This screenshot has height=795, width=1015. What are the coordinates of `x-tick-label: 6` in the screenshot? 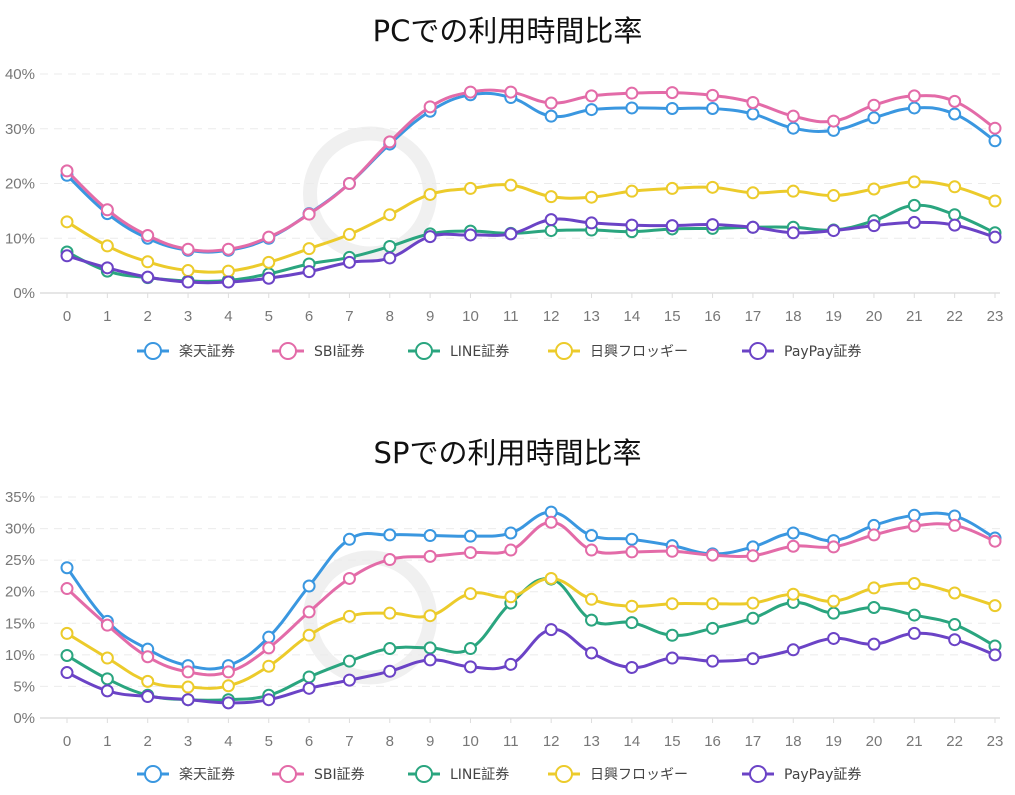 It's located at (309, 316).